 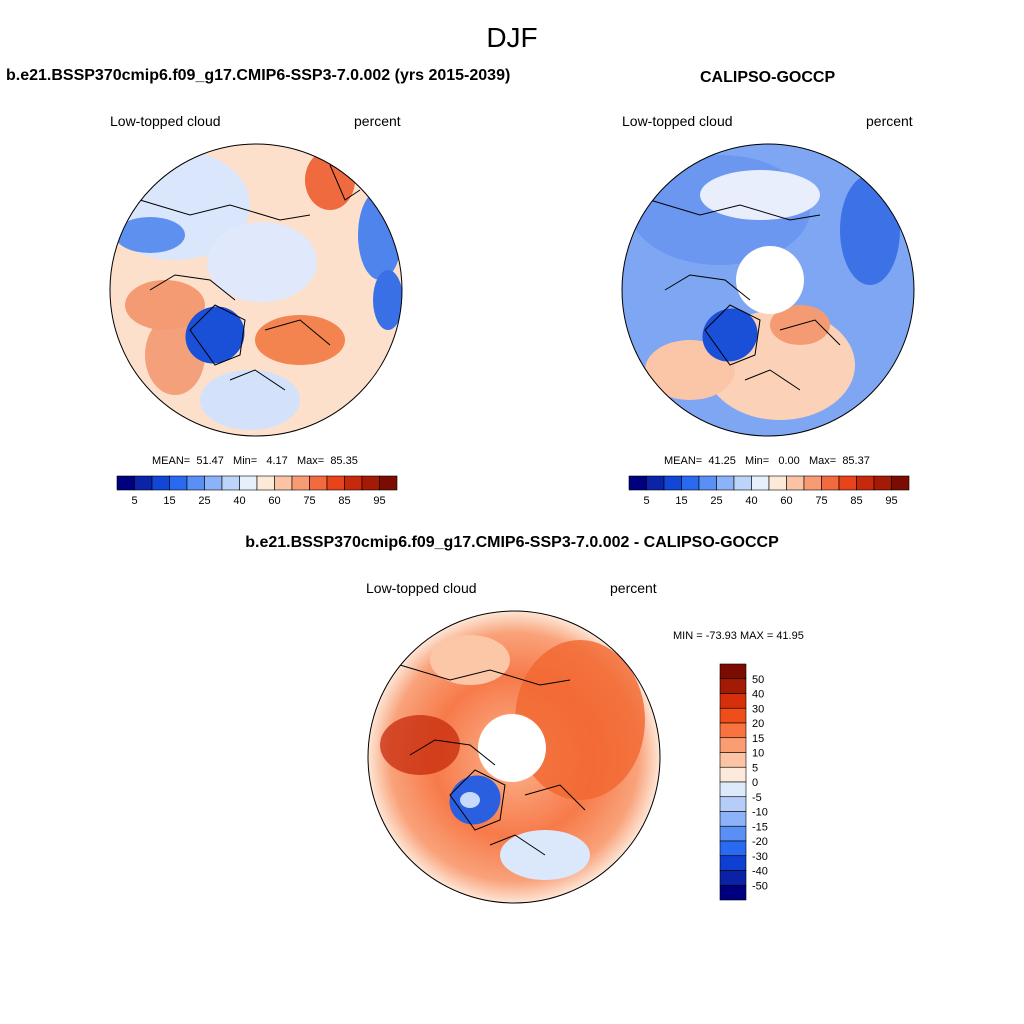 I want to click on colorbar-tick-label: -30, so click(x=760, y=857).